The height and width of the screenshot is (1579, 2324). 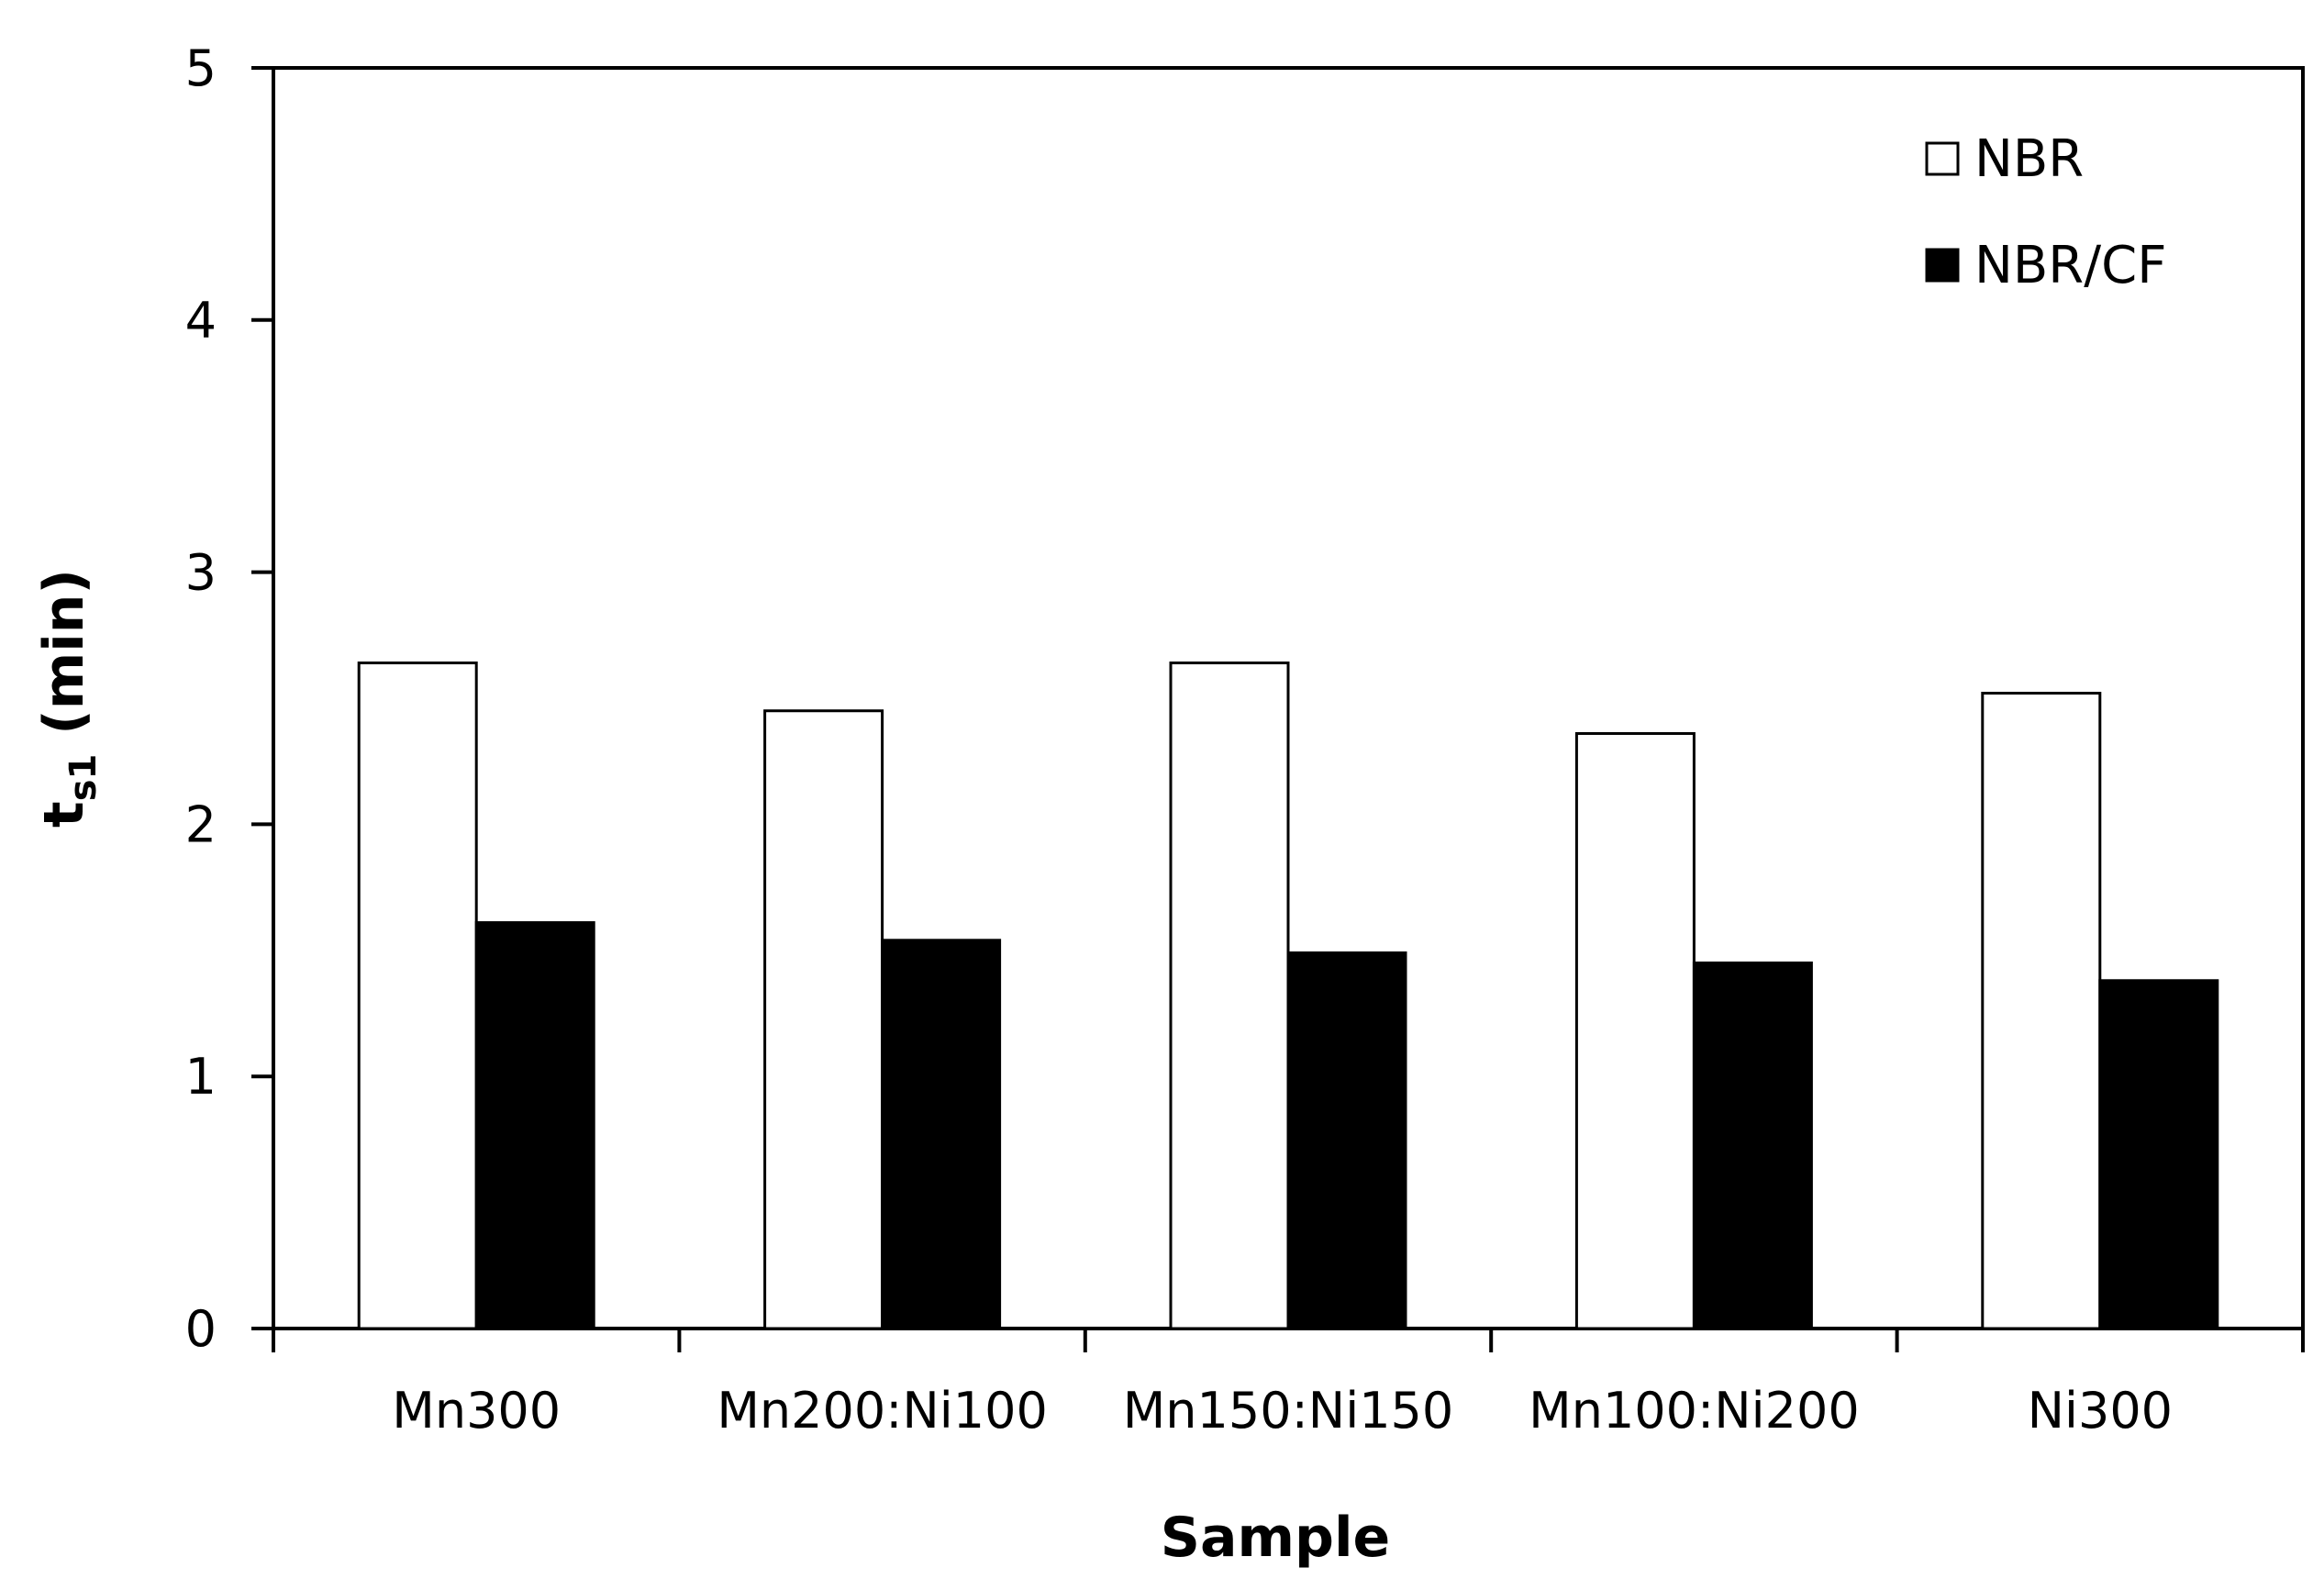 What do you see at coordinates (201, 68) in the screenshot?
I see `y-tick-label-5: 5` at bounding box center [201, 68].